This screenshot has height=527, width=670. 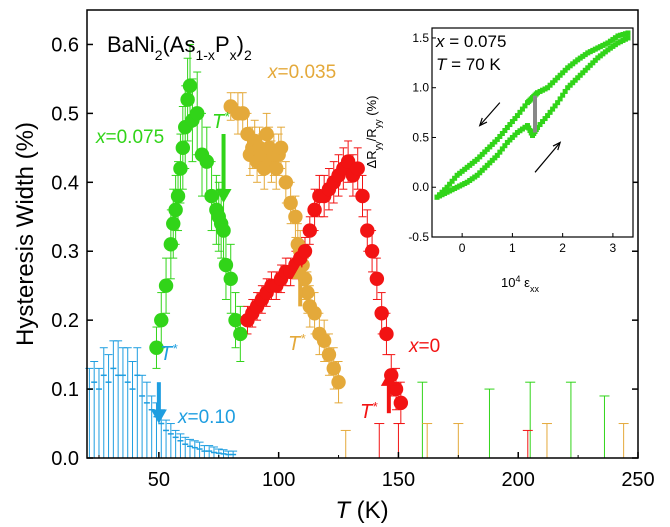 I want to click on y-tick-label: 0.6, so click(x=65, y=45).